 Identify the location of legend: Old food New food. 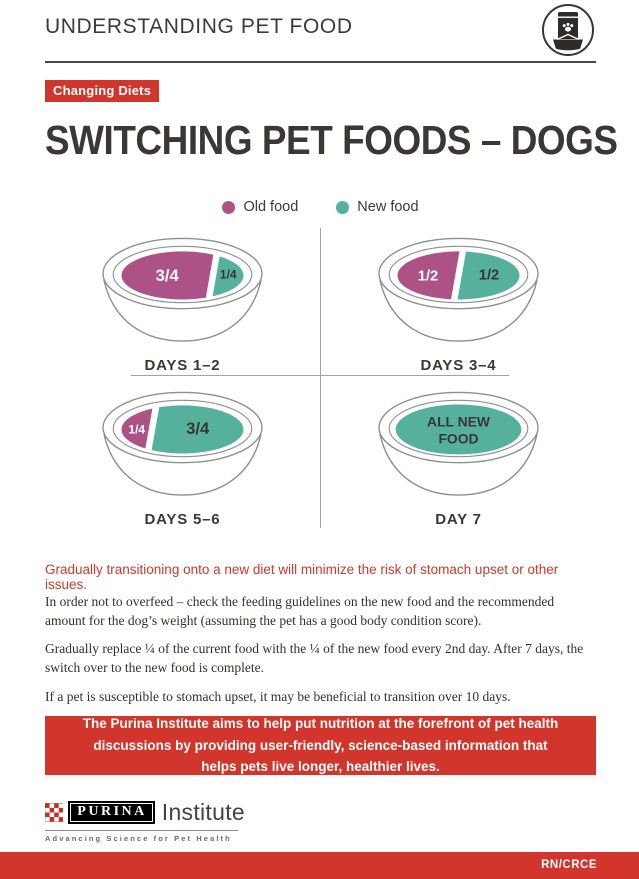
(320, 207).